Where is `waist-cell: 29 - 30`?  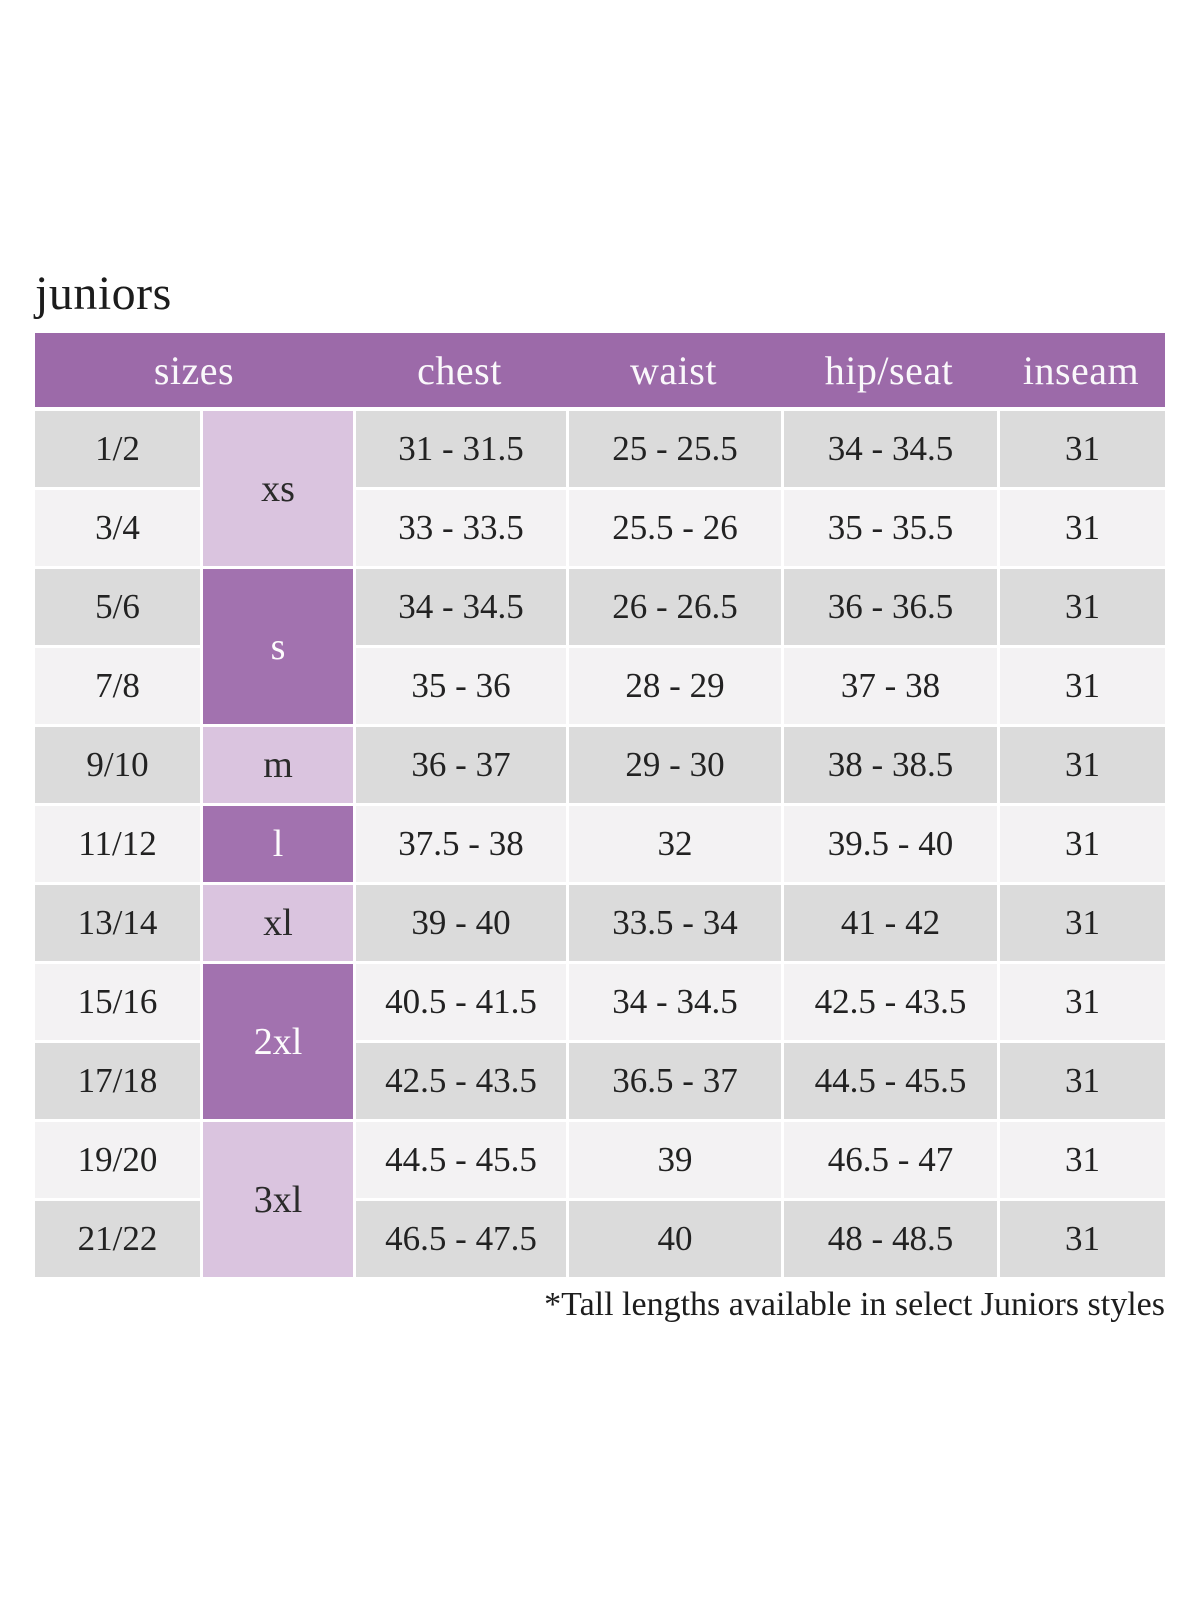 waist-cell: 29 - 30 is located at coordinates (675, 765).